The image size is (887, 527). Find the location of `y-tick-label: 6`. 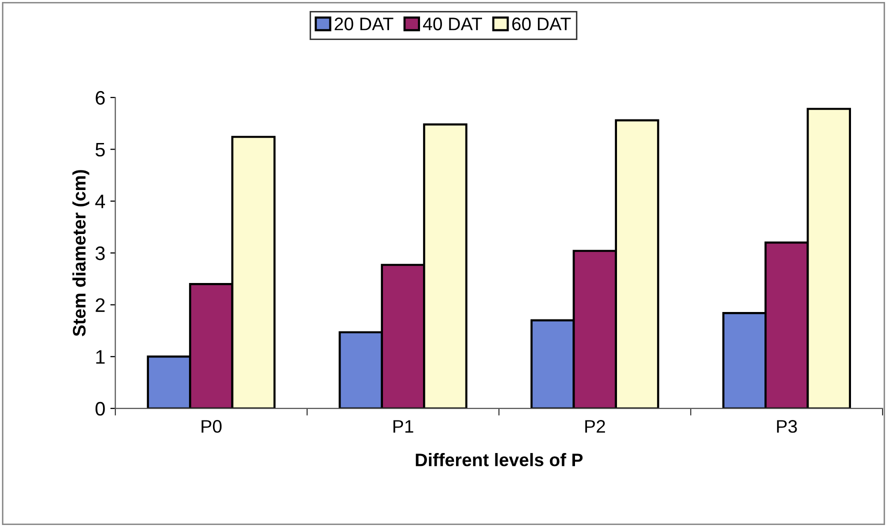

y-tick-label: 6 is located at coordinates (100, 97).